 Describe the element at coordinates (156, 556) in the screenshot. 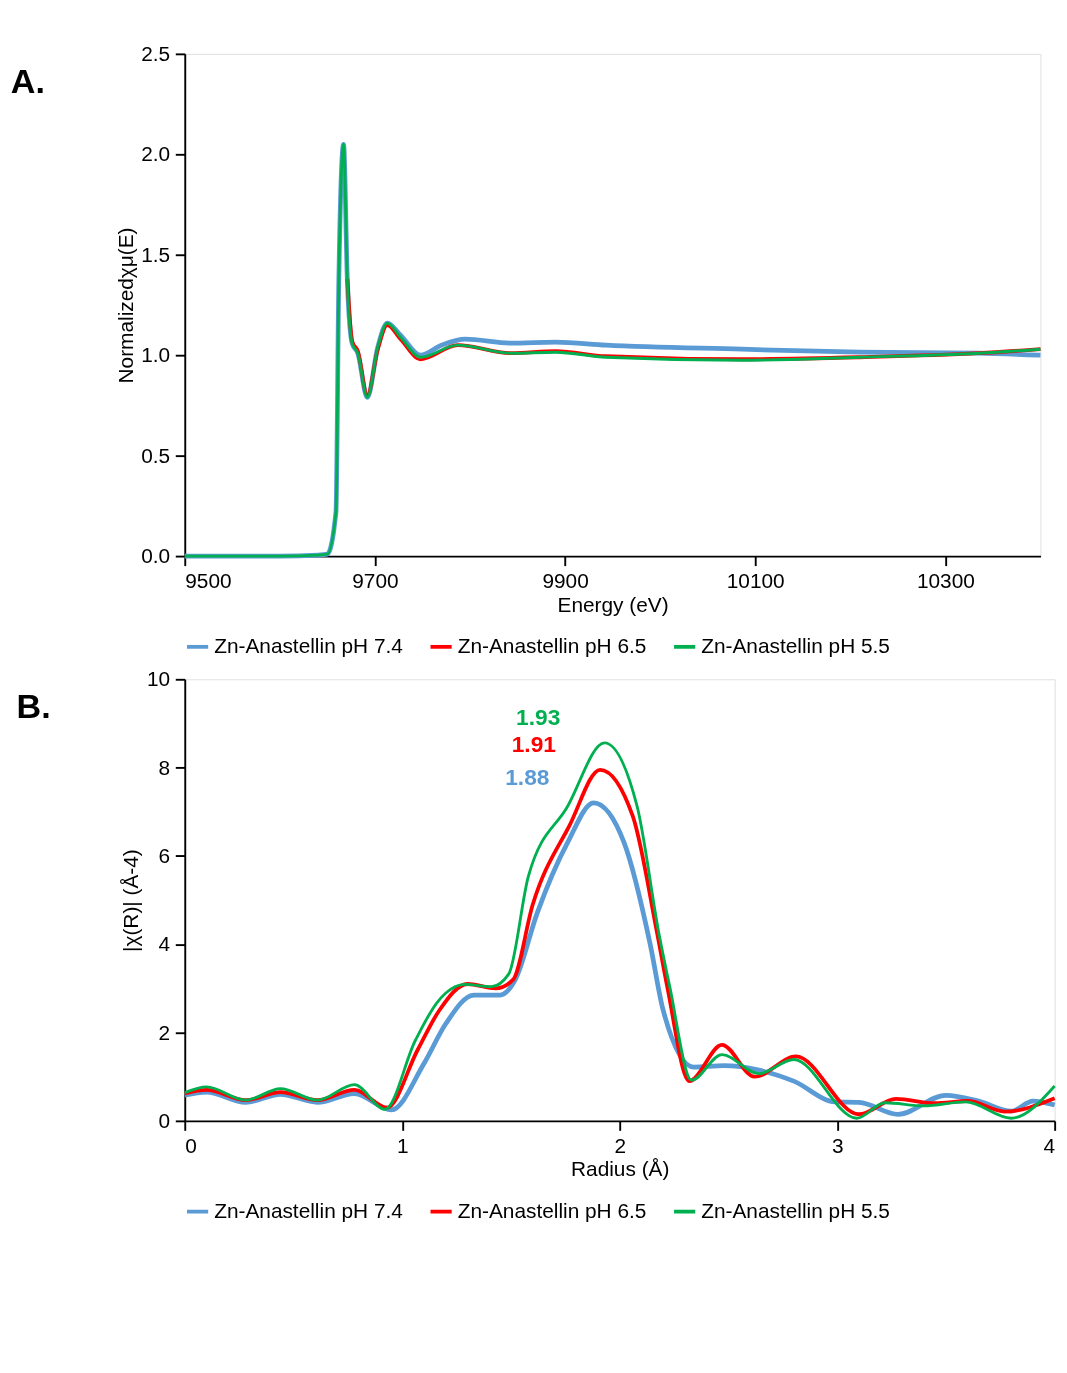

I see `y-tick-label: 0.0` at that location.